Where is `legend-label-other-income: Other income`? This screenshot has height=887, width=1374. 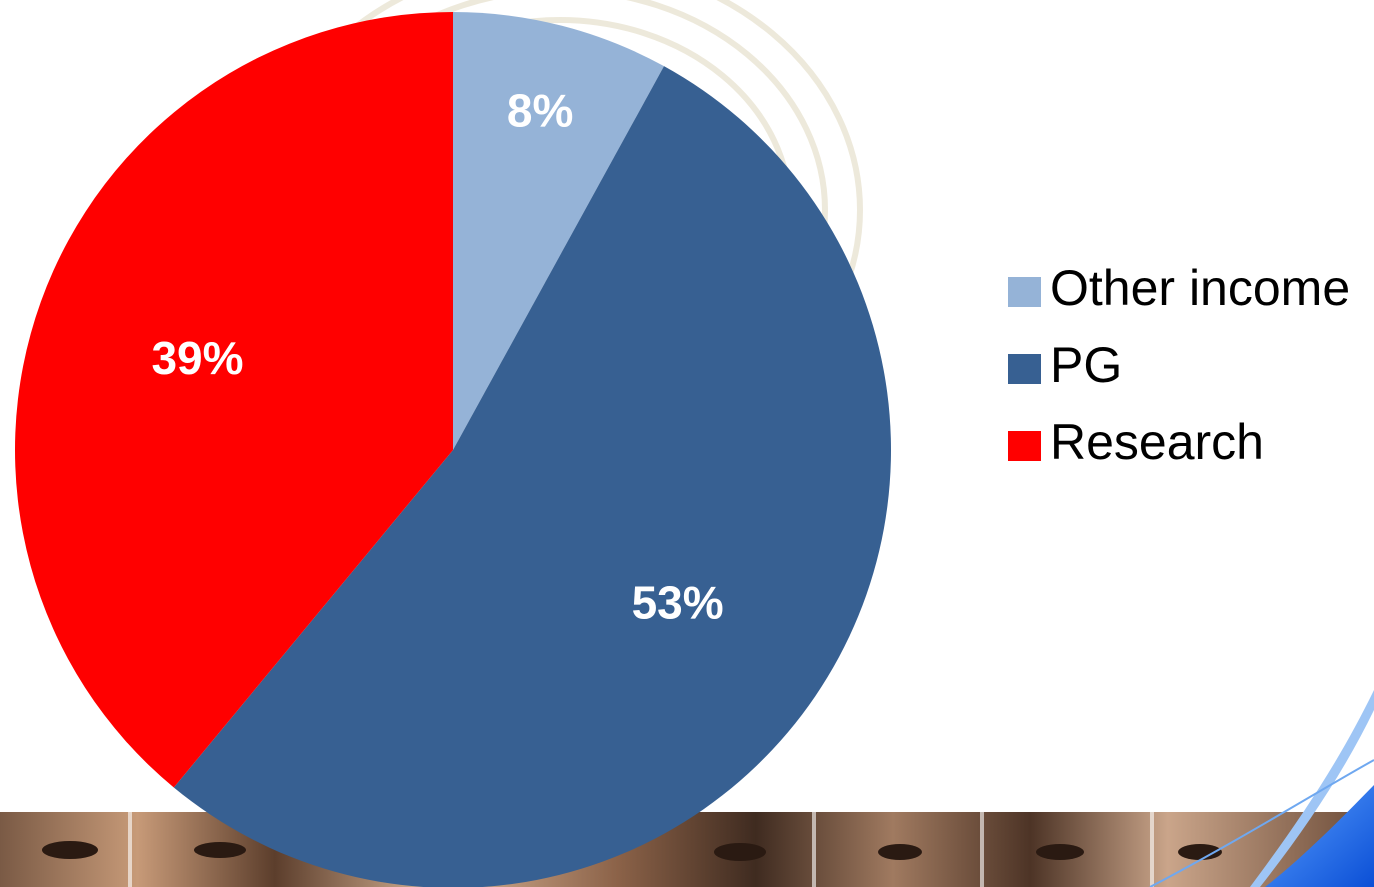
legend-label-other-income: Other income is located at coordinates (1200, 288).